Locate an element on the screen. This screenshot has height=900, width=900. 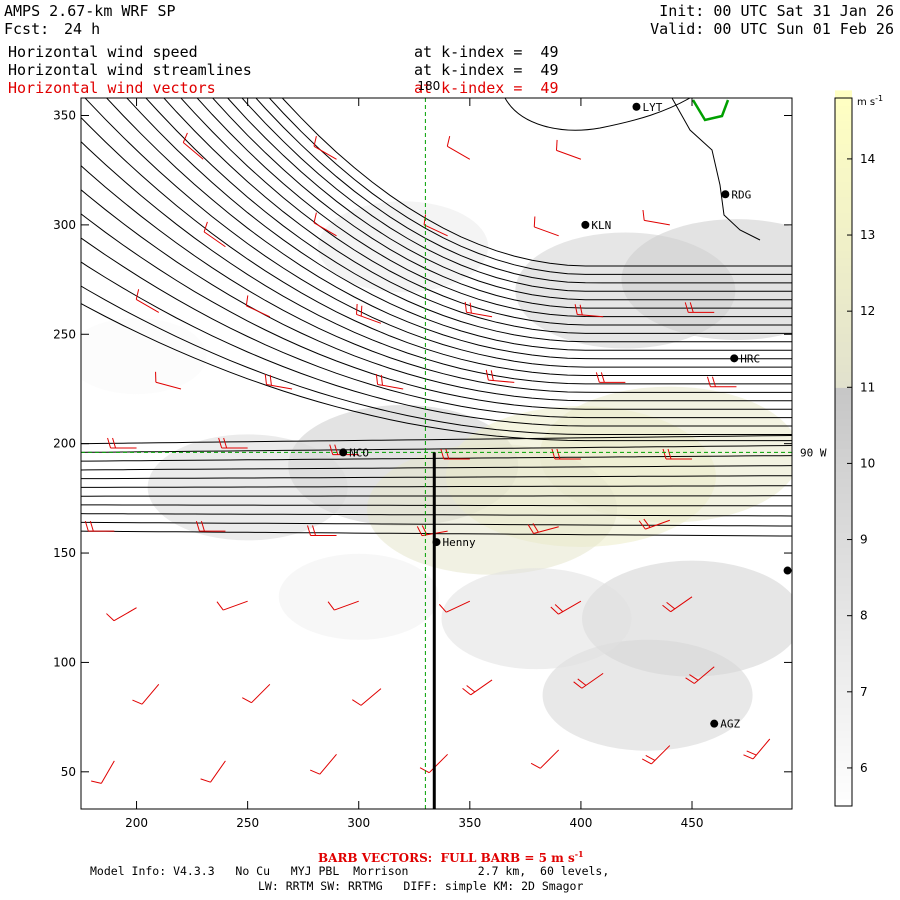
station-label: Henny is located at coordinates (459, 542).